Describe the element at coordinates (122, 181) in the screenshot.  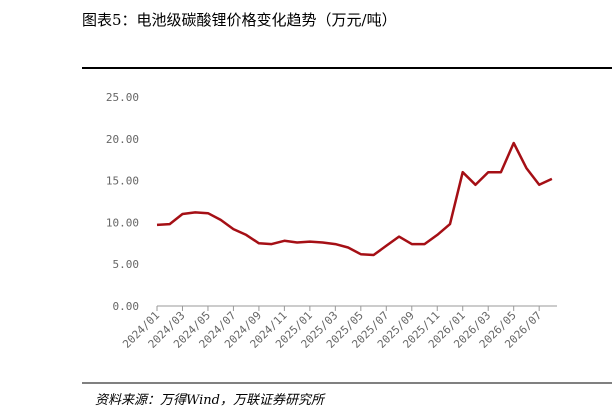
I see `y-tick-label: 15.00` at that location.